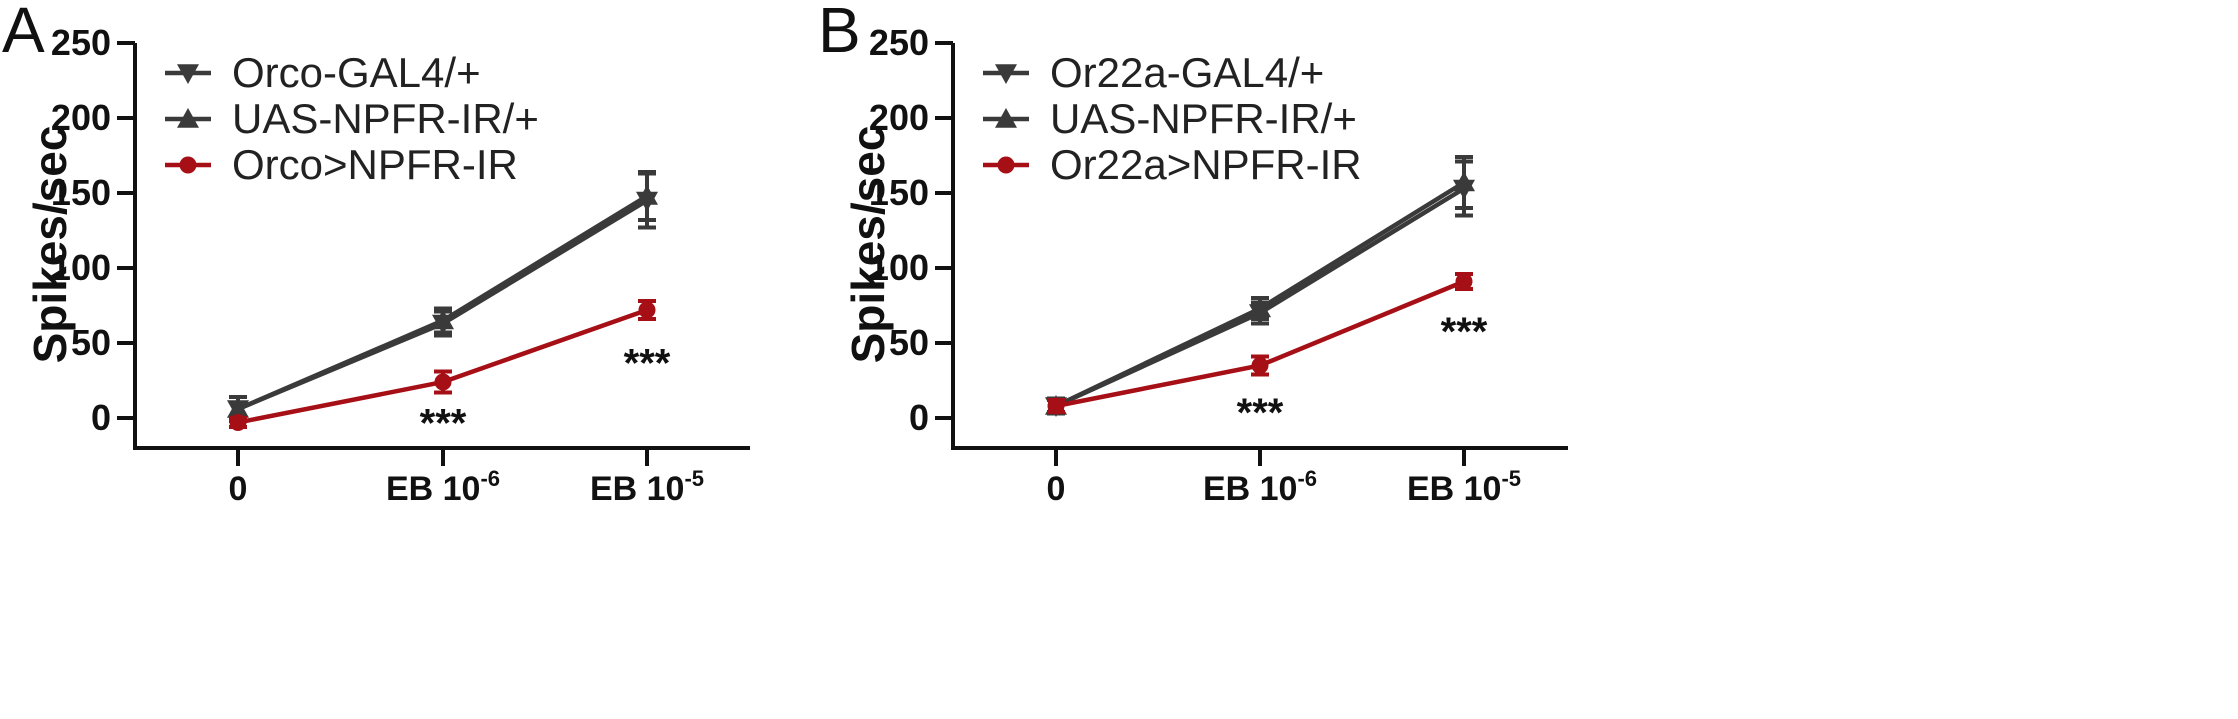 Image resolution: width=2238 pixels, height=719 pixels. I want to click on legend: Or22a-GAL4/+UAS-NPFR-IR/+Or22a>NPFR-IR, so click(1172, 118).